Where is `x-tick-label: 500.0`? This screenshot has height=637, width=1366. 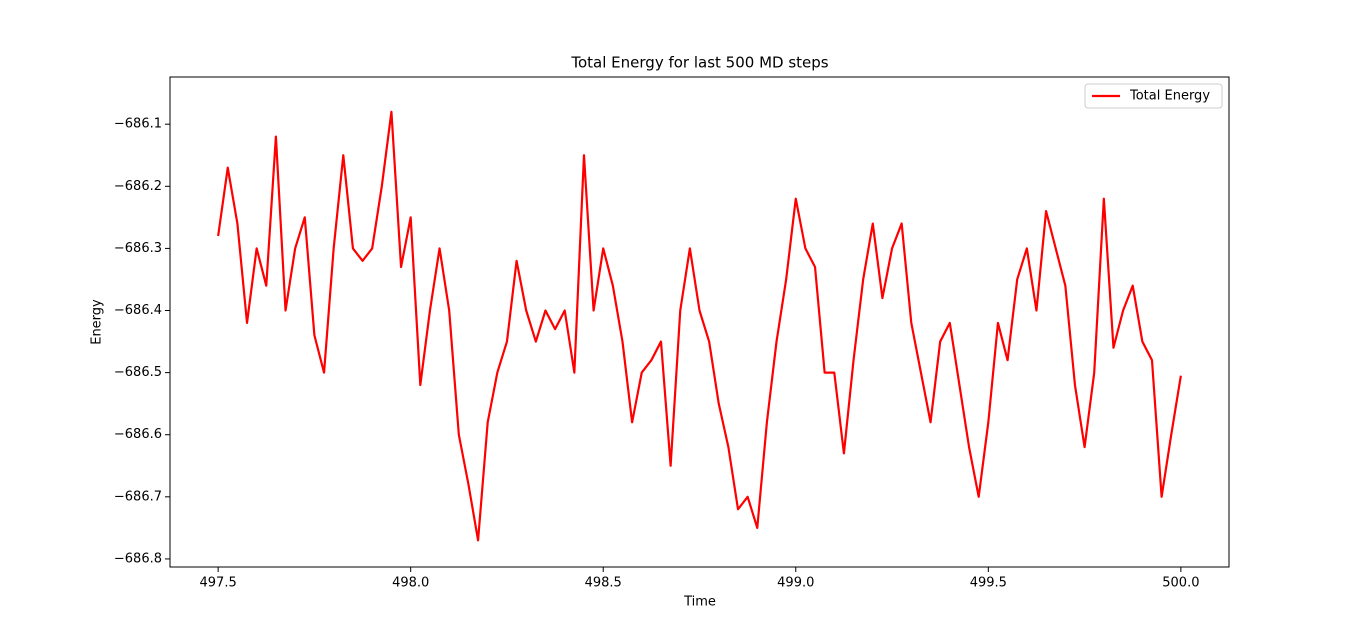
x-tick-label: 500.0 is located at coordinates (1180, 583).